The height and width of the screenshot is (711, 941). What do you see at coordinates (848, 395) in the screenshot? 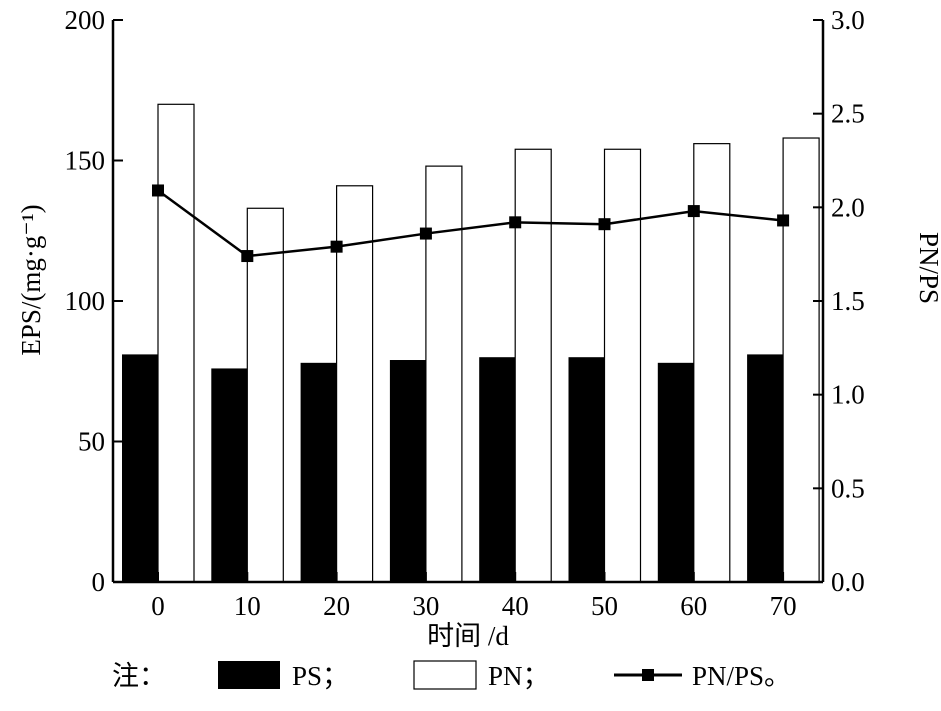
I see `right-tick-label: 1.0` at bounding box center [848, 395].